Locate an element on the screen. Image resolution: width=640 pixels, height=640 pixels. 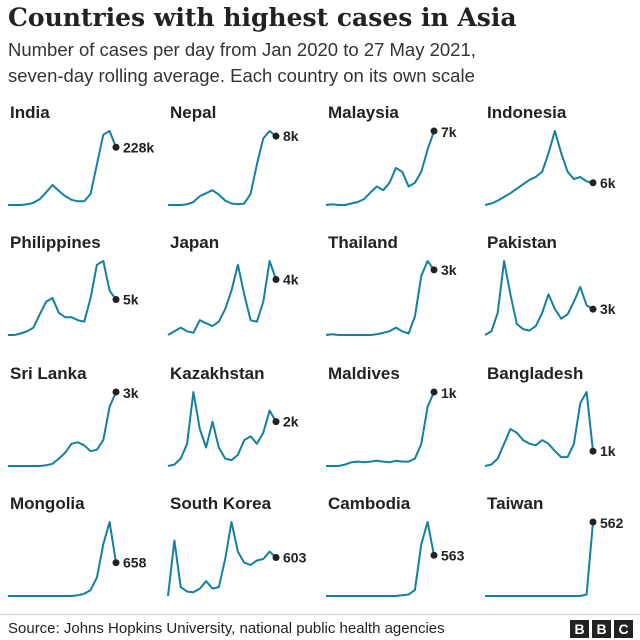
panel-south-korea: South Korea 603 is located at coordinates (242, 554).